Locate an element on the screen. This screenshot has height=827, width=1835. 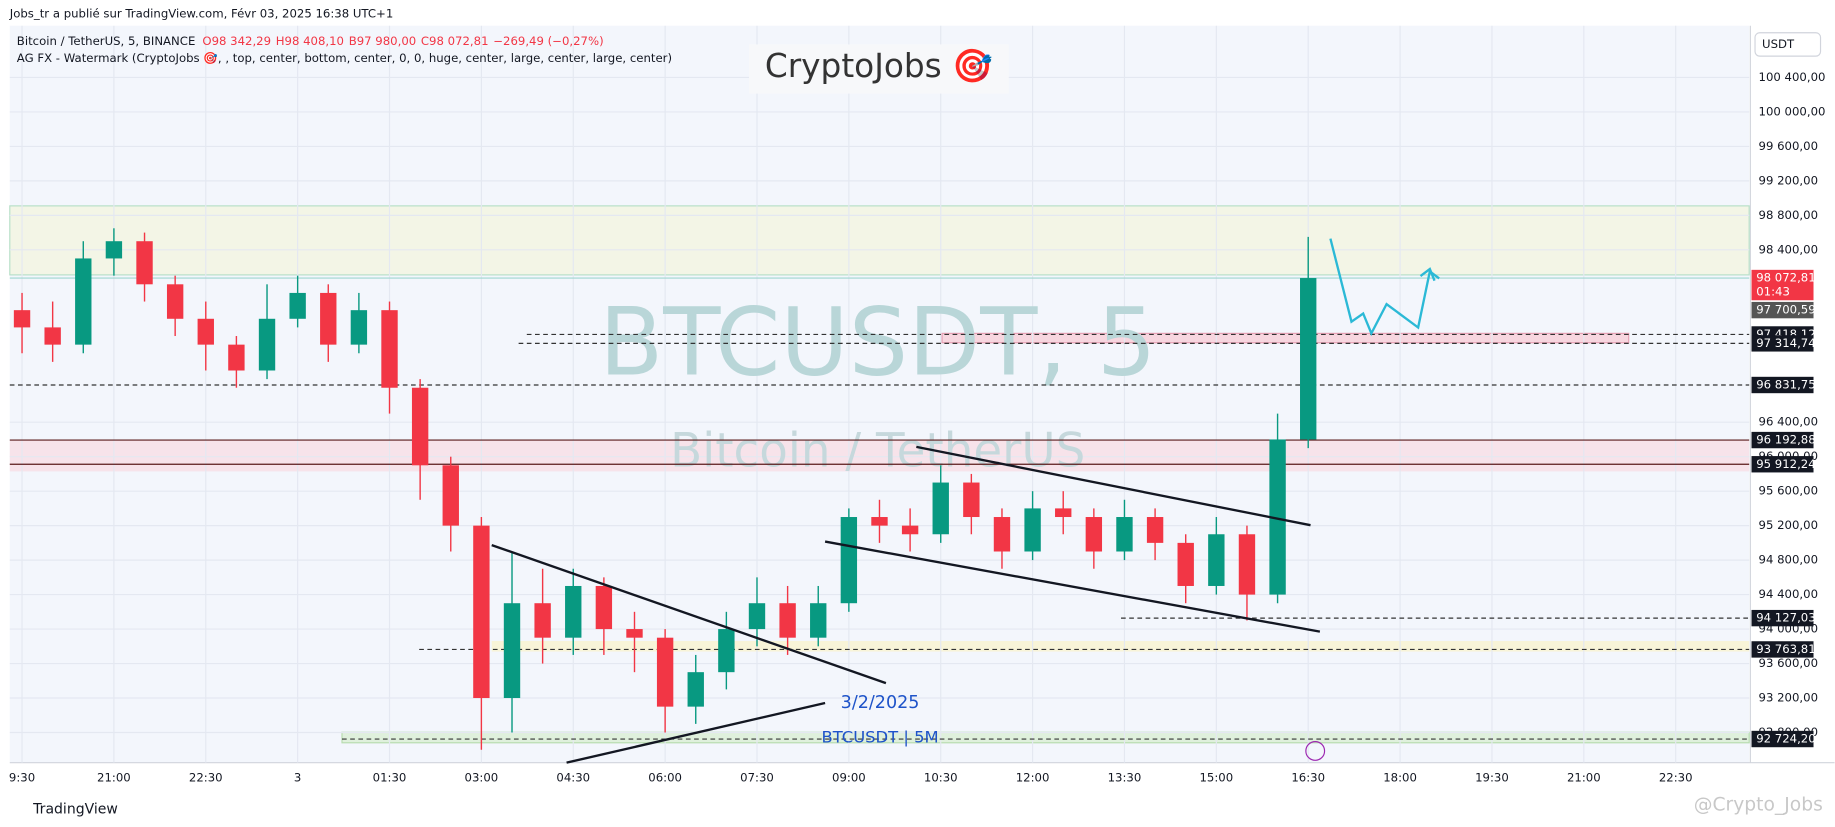
x-tick-label: 15:00 is located at coordinates (1216, 777).